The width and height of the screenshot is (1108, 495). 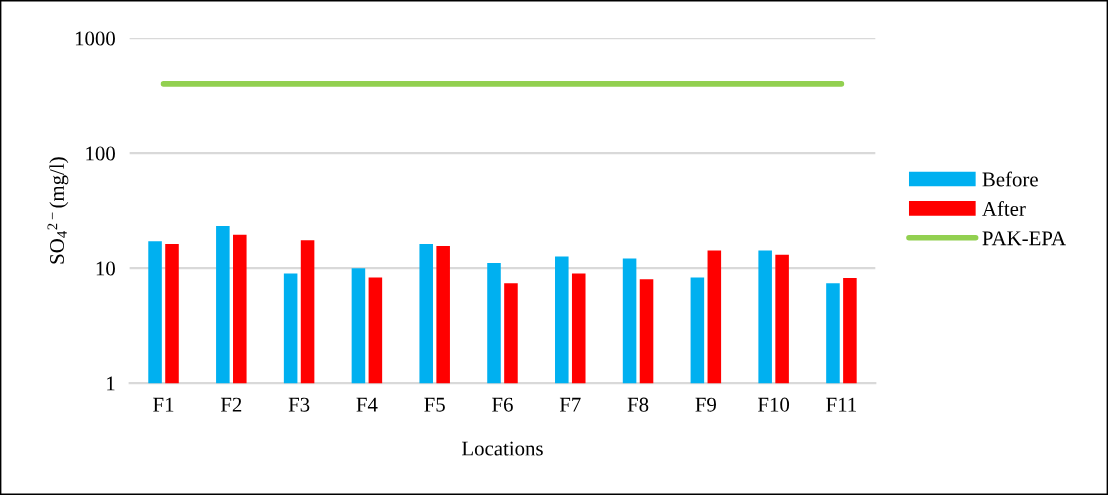 What do you see at coordinates (105, 268) in the screenshot?
I see `y-tick-label: 10` at bounding box center [105, 268].